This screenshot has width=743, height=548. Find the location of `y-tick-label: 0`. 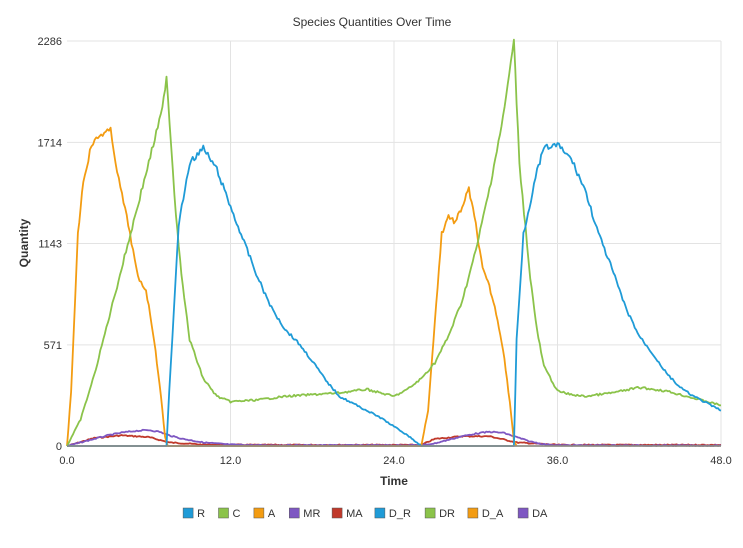

y-tick-label: 0 is located at coordinates (59, 447).